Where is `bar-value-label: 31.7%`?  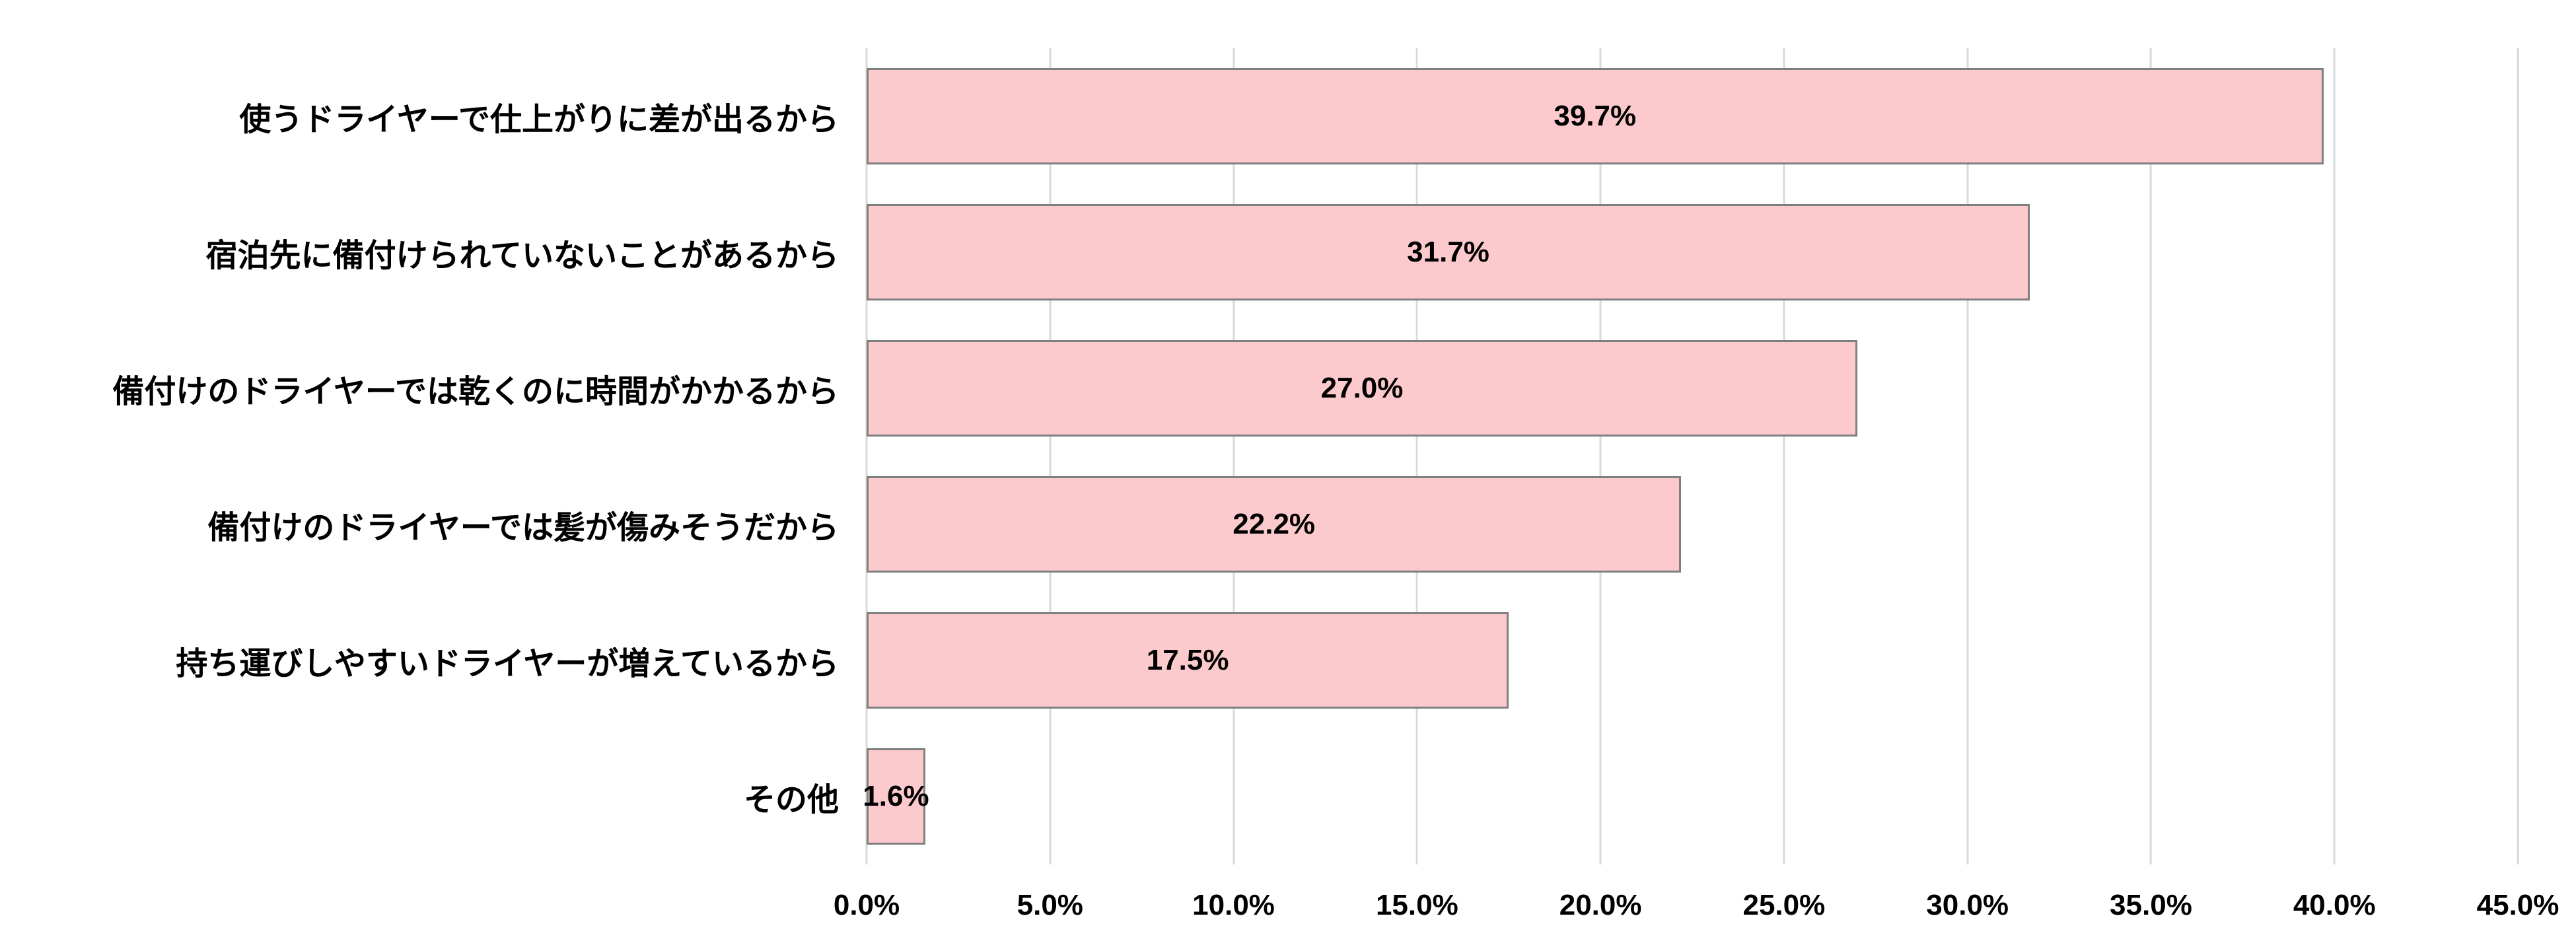
bar-value-label: 31.7% is located at coordinates (1448, 252).